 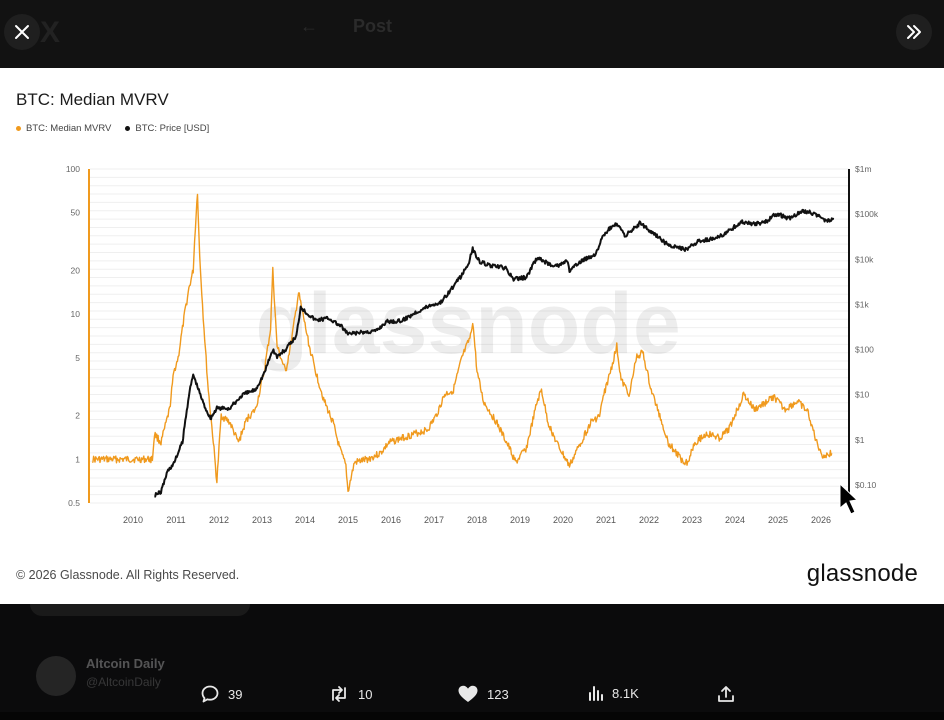 What do you see at coordinates (563, 520) in the screenshot?
I see `x-tick-label: 2020` at bounding box center [563, 520].